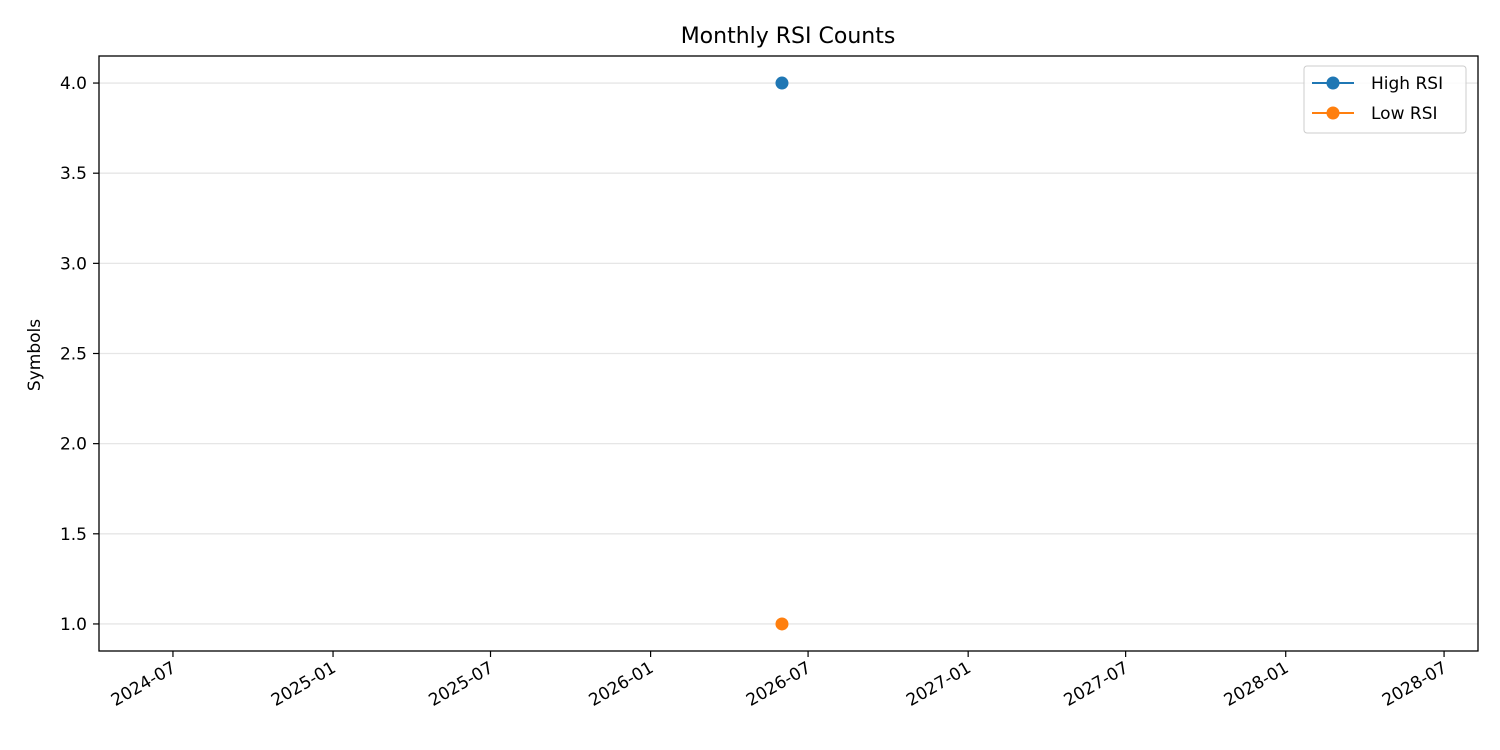  I want to click on y-tick-label: 1.5, so click(73, 535).